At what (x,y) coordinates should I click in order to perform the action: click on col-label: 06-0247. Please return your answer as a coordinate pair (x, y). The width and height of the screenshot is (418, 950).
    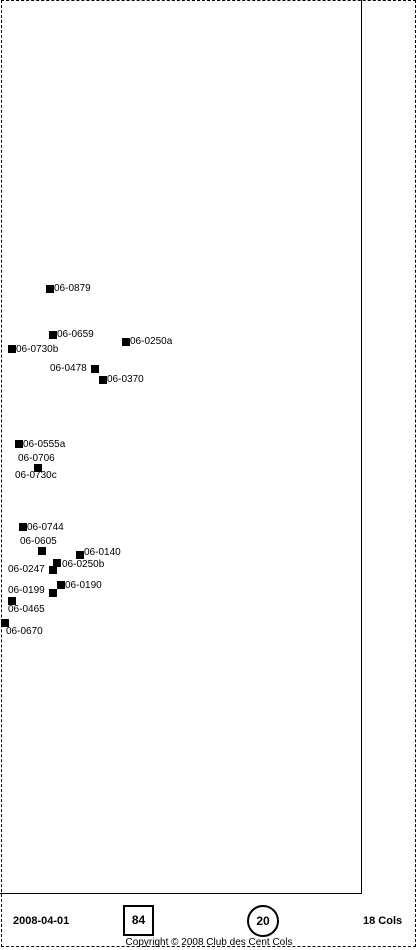
    Looking at the image, I should click on (26, 569).